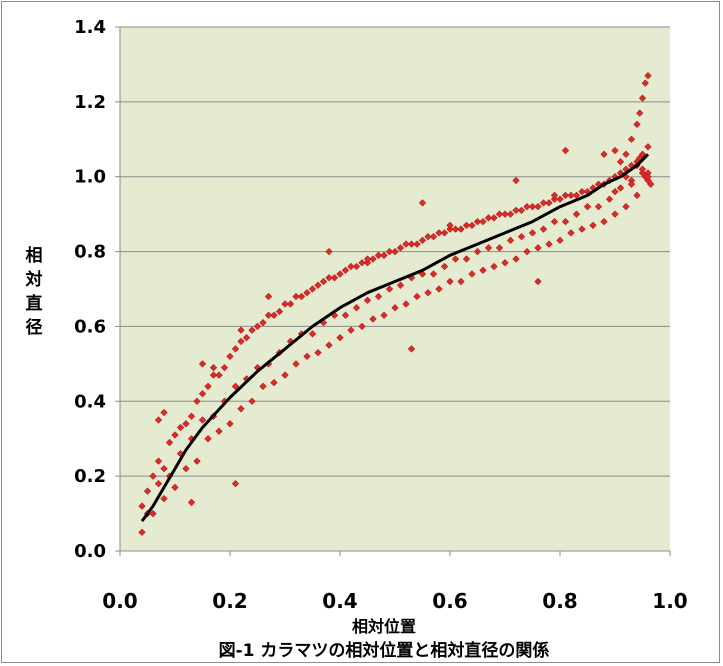  Describe the element at coordinates (339, 601) in the screenshot. I see `x-tick-label: 0.4` at that location.